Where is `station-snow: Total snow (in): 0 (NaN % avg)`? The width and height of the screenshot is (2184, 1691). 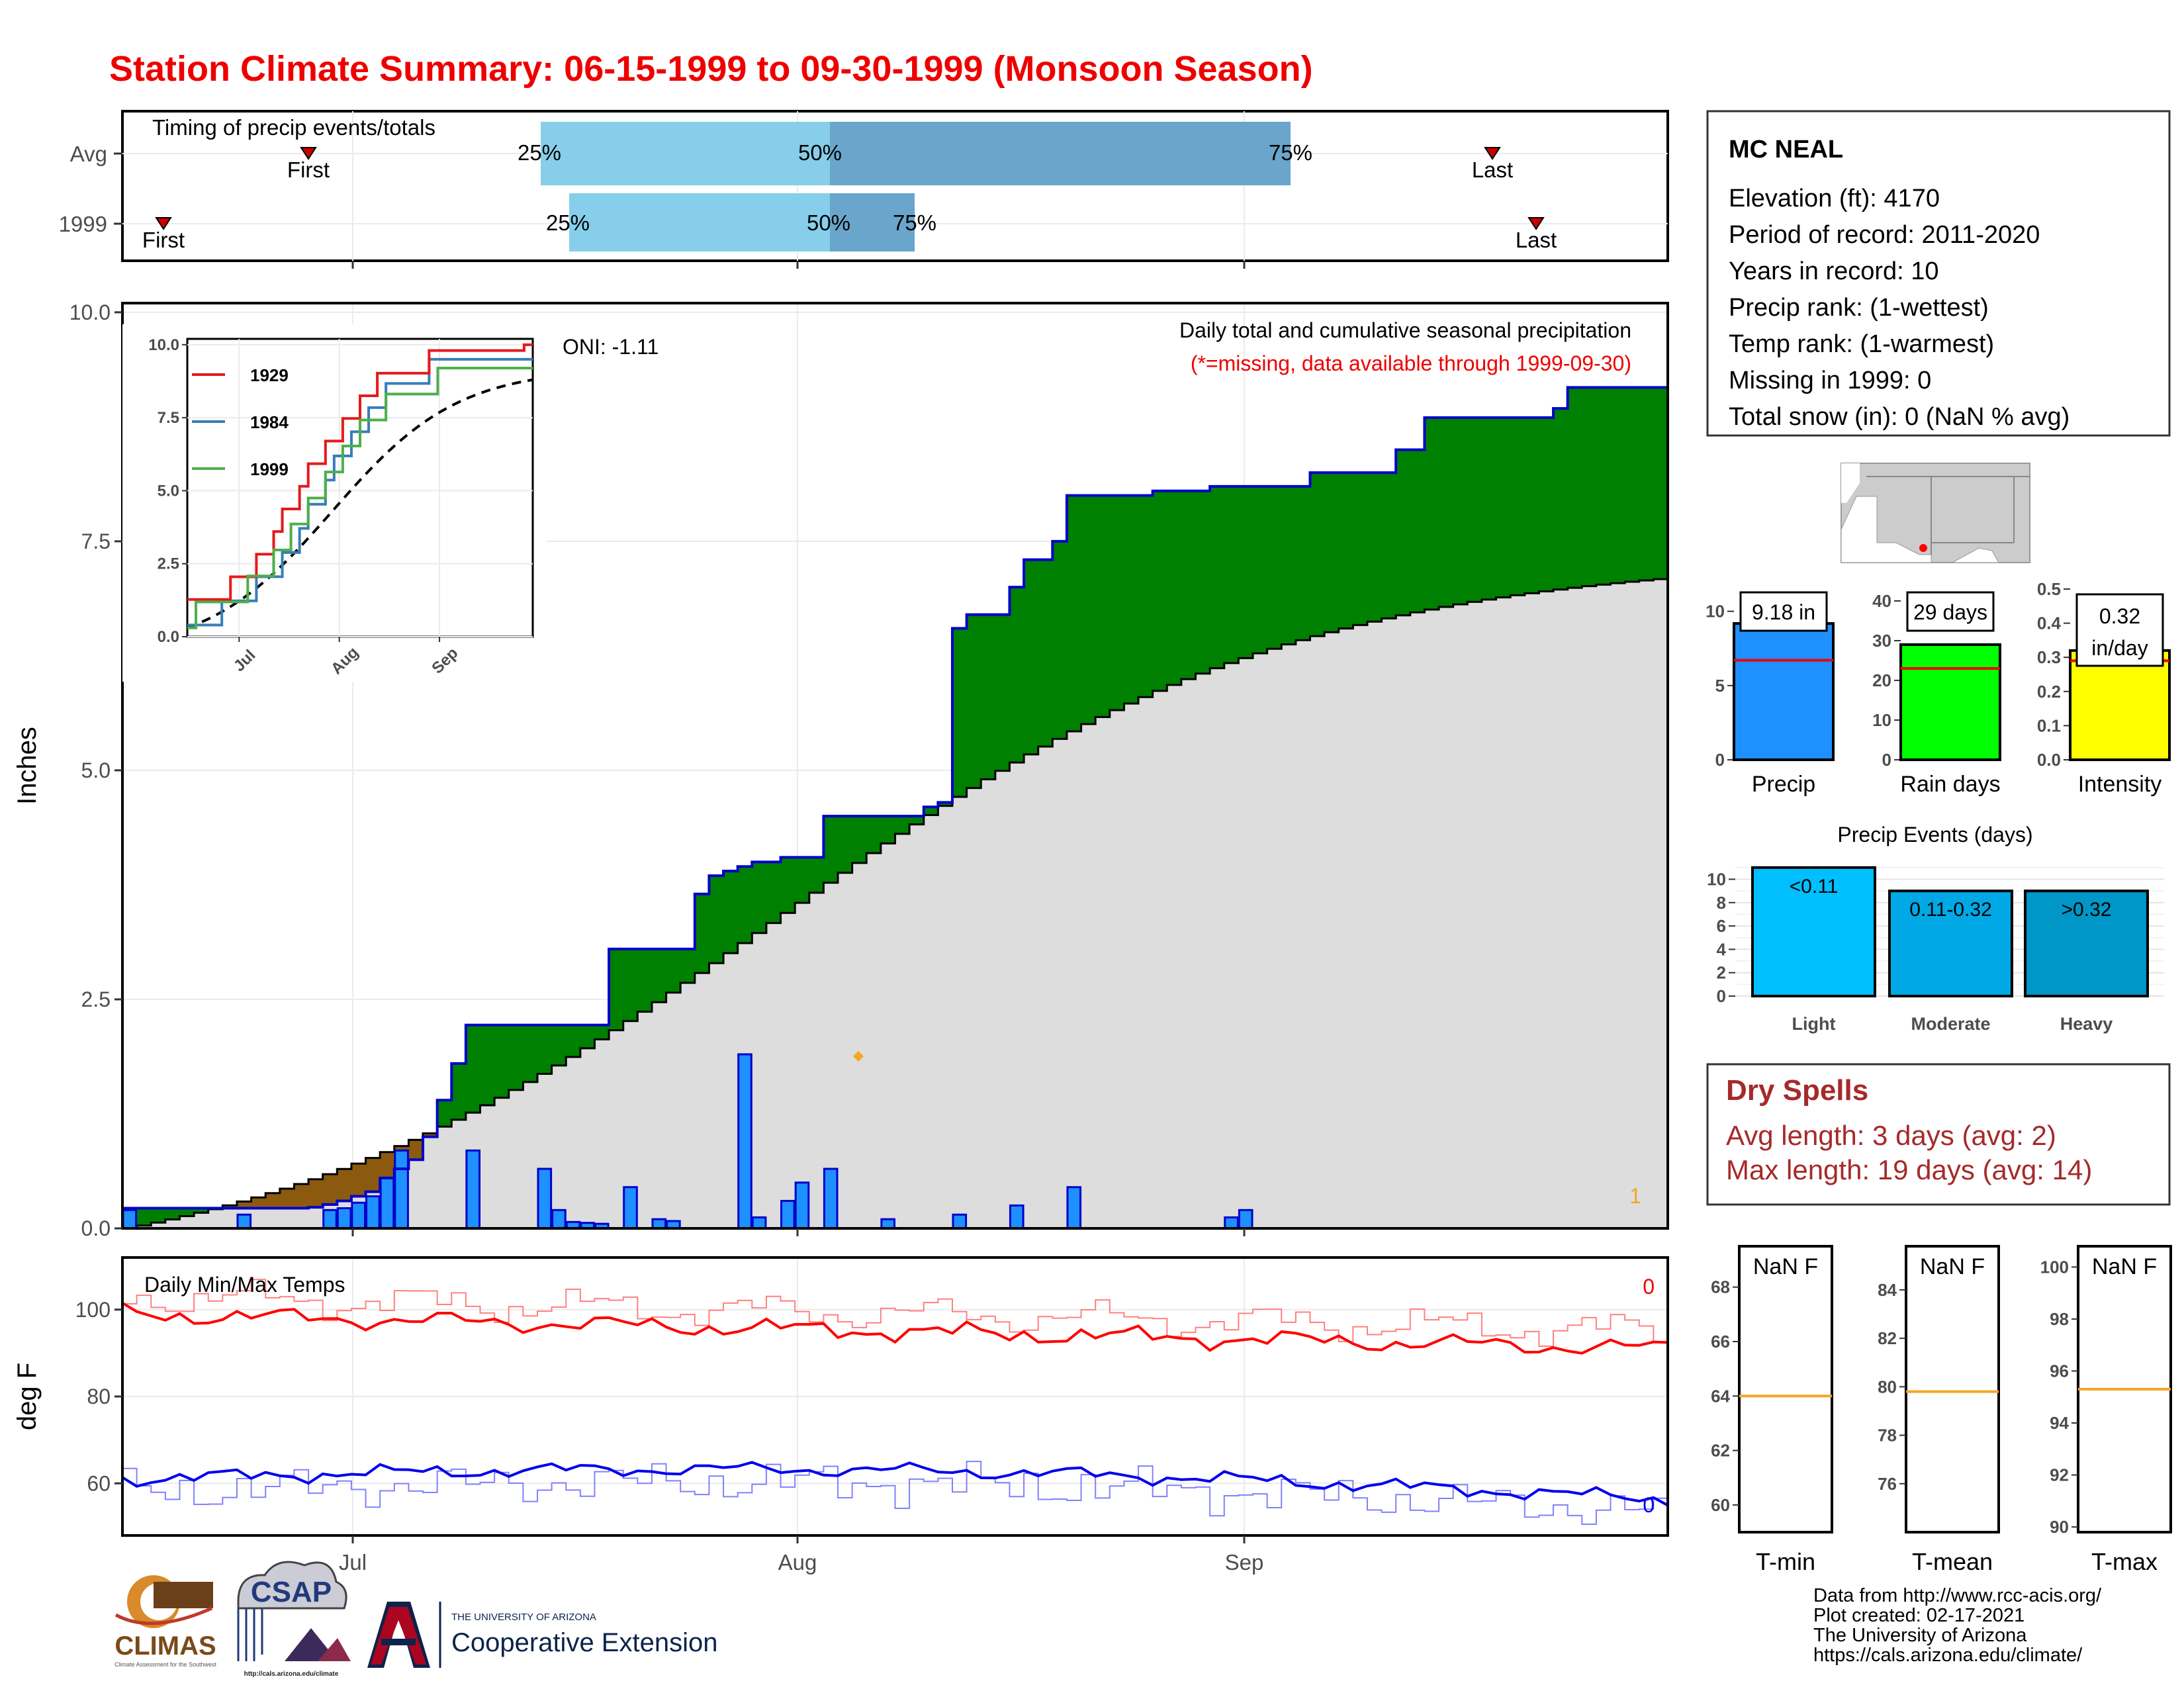 station-snow: Total snow (in): 0 (NaN % avg) is located at coordinates (1900, 417).